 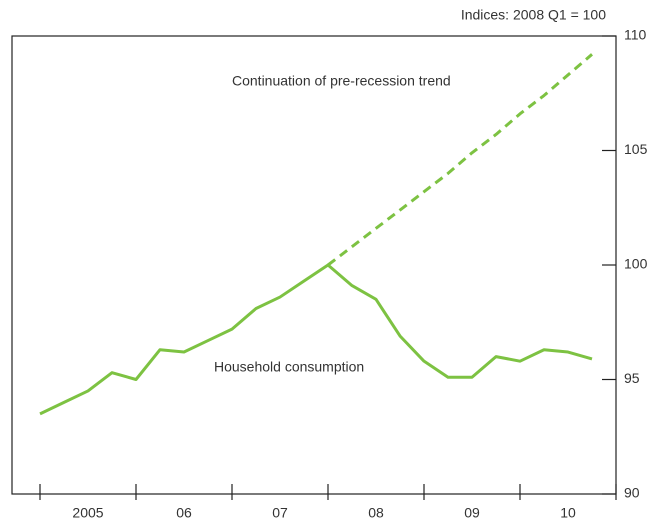 What do you see at coordinates (533, 15) in the screenshot?
I see `chart-subtitle: Indices: 2008 Q1 = 100` at bounding box center [533, 15].